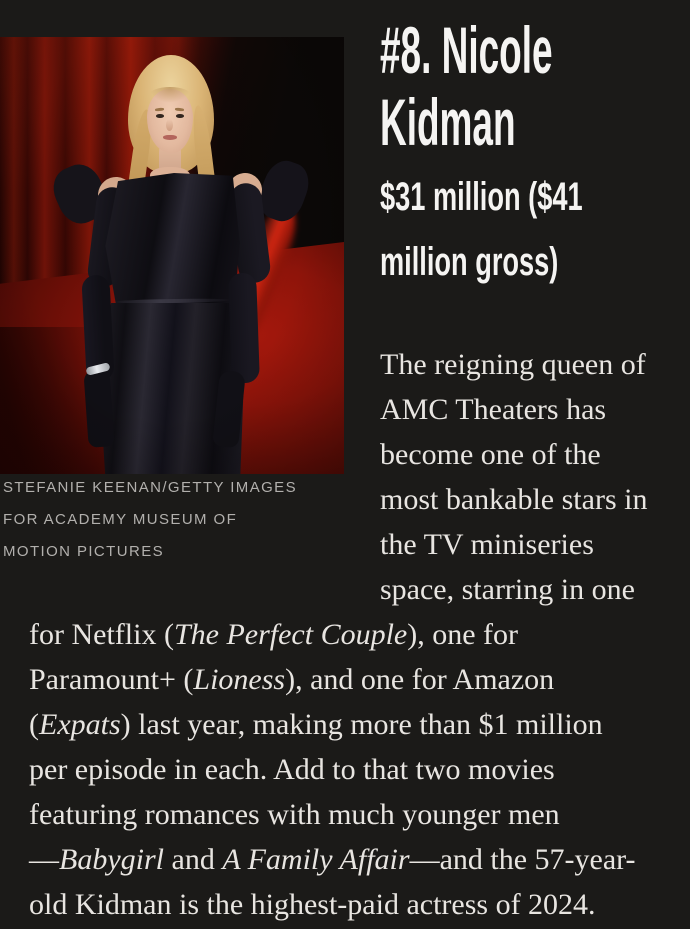 The height and width of the screenshot is (929, 690). I want to click on figure-lips, so click(170, 137).